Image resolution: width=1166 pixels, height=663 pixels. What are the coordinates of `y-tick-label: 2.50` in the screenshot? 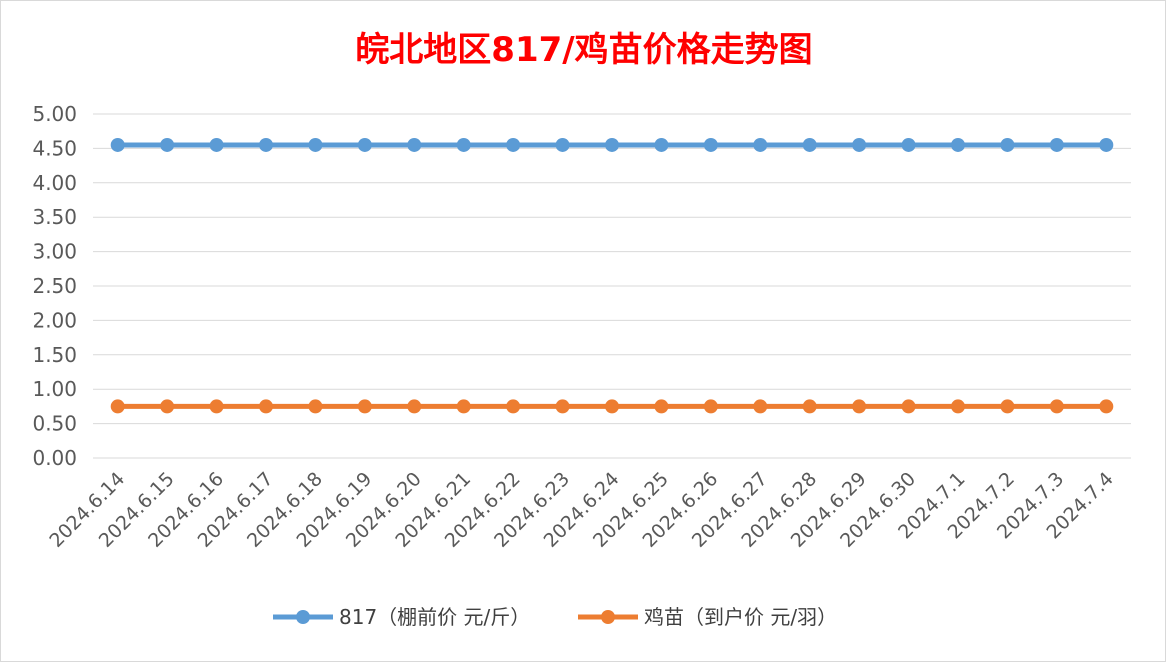 It's located at (54, 286).